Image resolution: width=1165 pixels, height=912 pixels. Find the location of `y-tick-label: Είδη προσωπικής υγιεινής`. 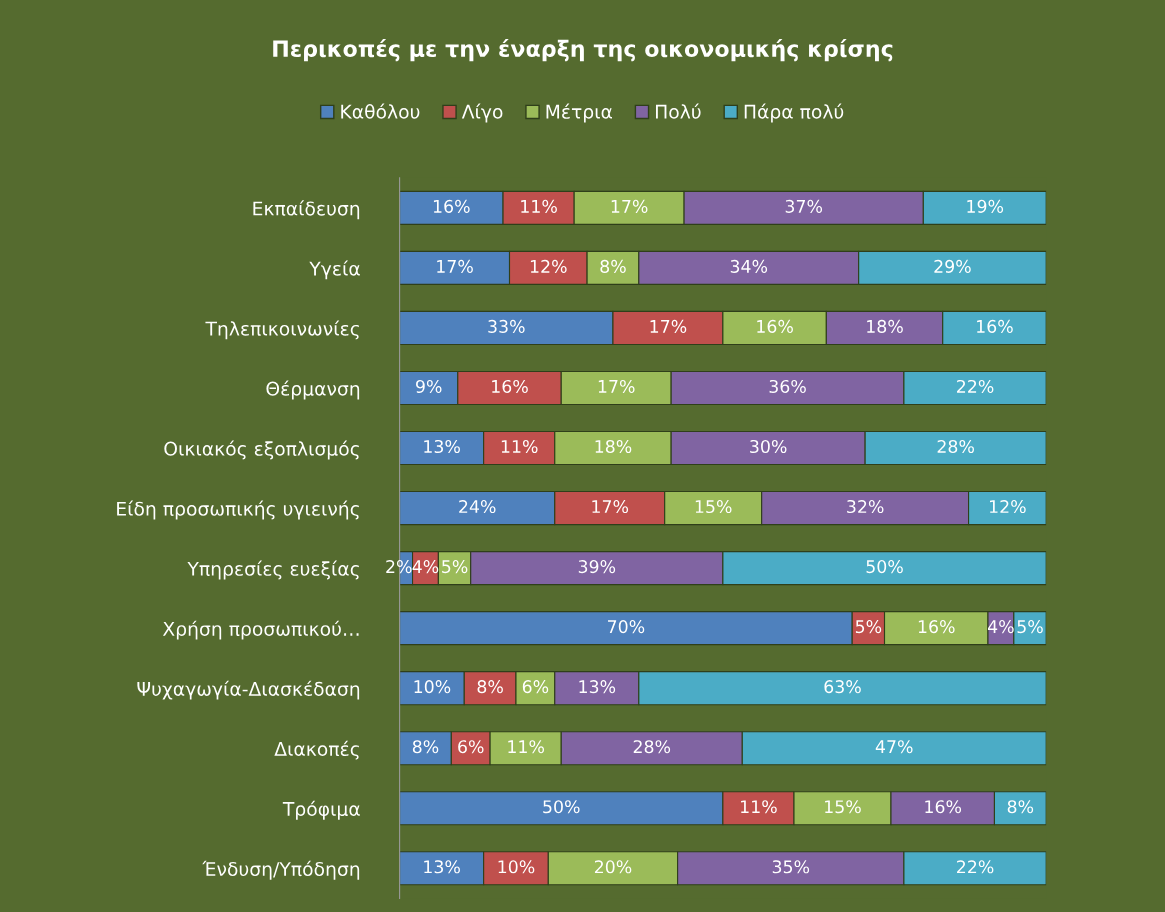

y-tick-label: Είδη προσωπικής υγιεινής is located at coordinates (238, 510).